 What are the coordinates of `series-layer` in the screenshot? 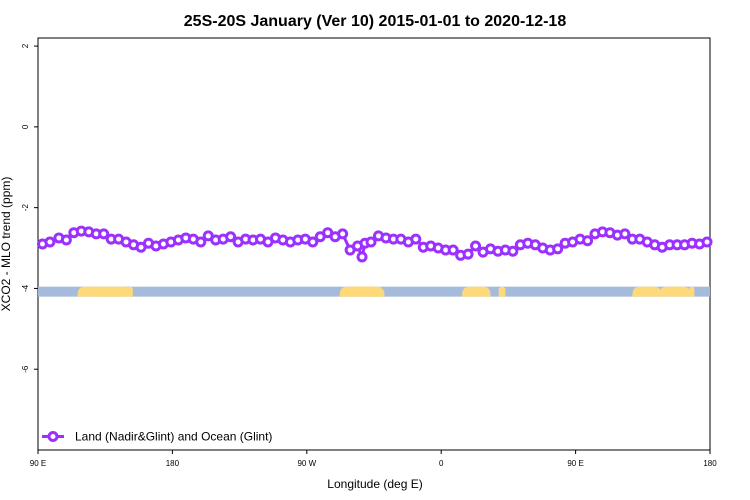 It's located at (374, 244).